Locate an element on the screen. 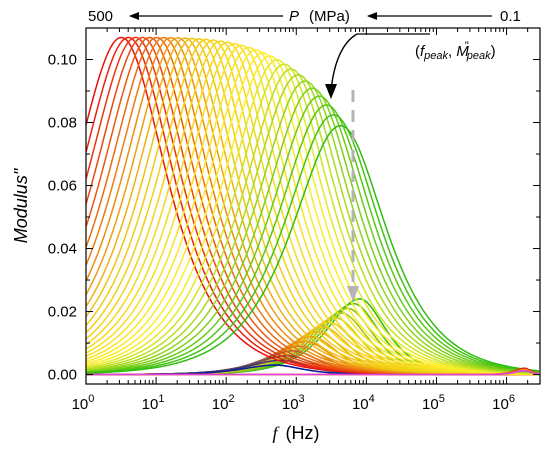 The image size is (550, 449). y-tick-label: 0.06 is located at coordinates (62, 186).